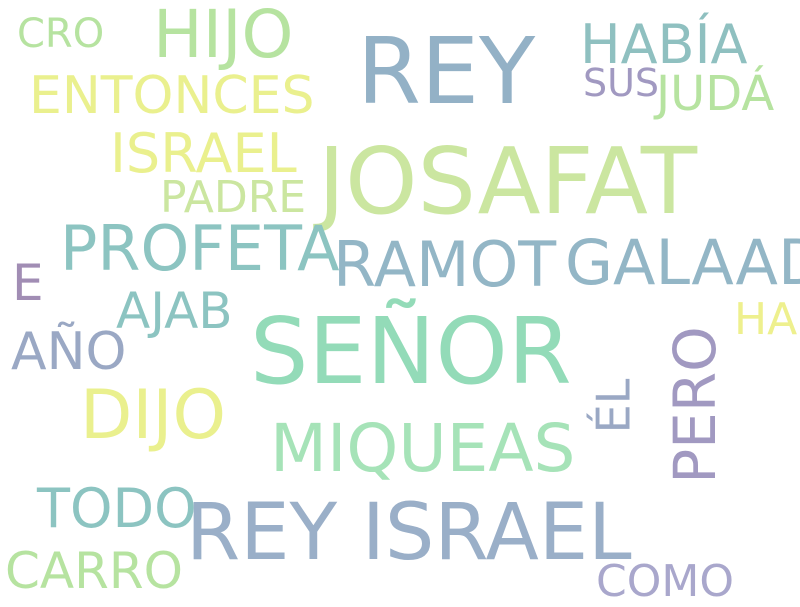  What do you see at coordinates (28, 283) in the screenshot?
I see `word-e: E` at bounding box center [28, 283].